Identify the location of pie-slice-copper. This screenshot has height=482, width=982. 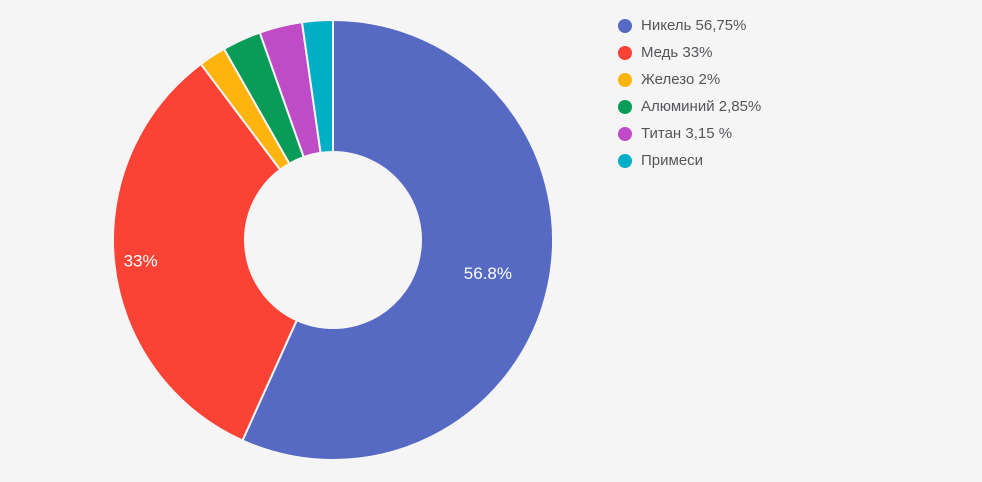
(205, 252).